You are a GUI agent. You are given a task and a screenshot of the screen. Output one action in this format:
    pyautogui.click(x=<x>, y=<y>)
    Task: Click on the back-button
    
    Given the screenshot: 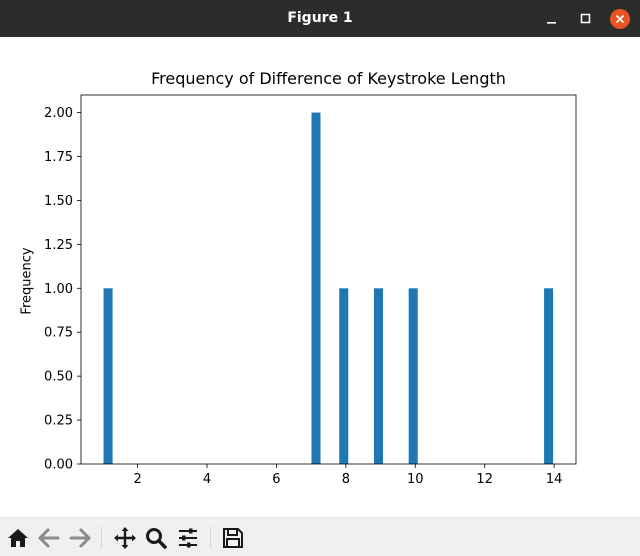 What is the action you would take?
    pyautogui.click(x=49, y=538)
    